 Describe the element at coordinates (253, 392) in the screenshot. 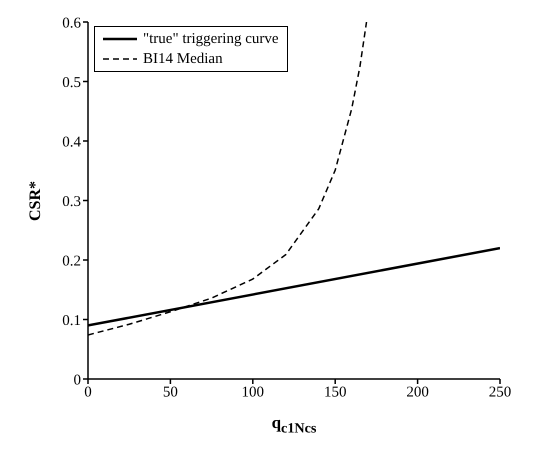

I see `x-tick-label: 100` at that location.